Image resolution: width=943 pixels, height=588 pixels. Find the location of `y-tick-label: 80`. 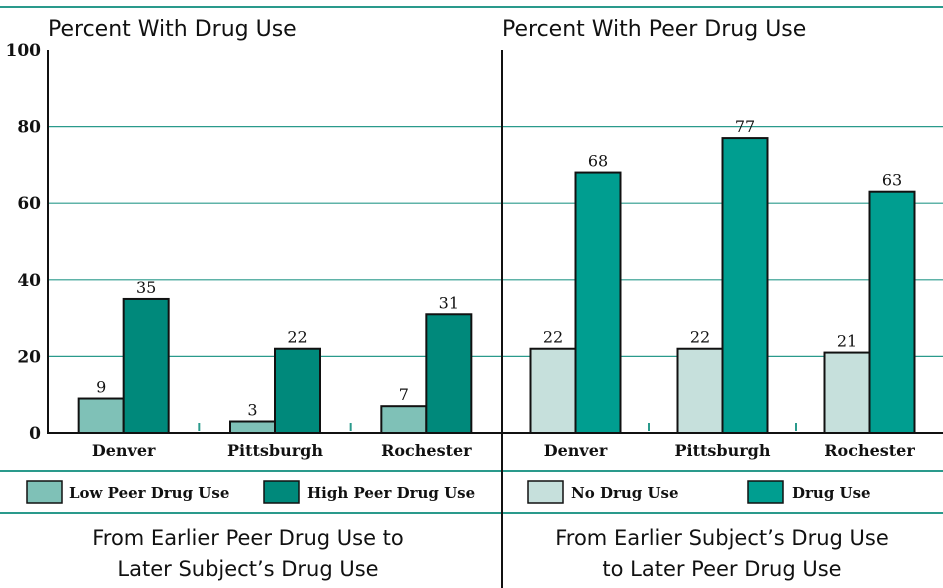

y-tick-label: 80 is located at coordinates (29, 128).